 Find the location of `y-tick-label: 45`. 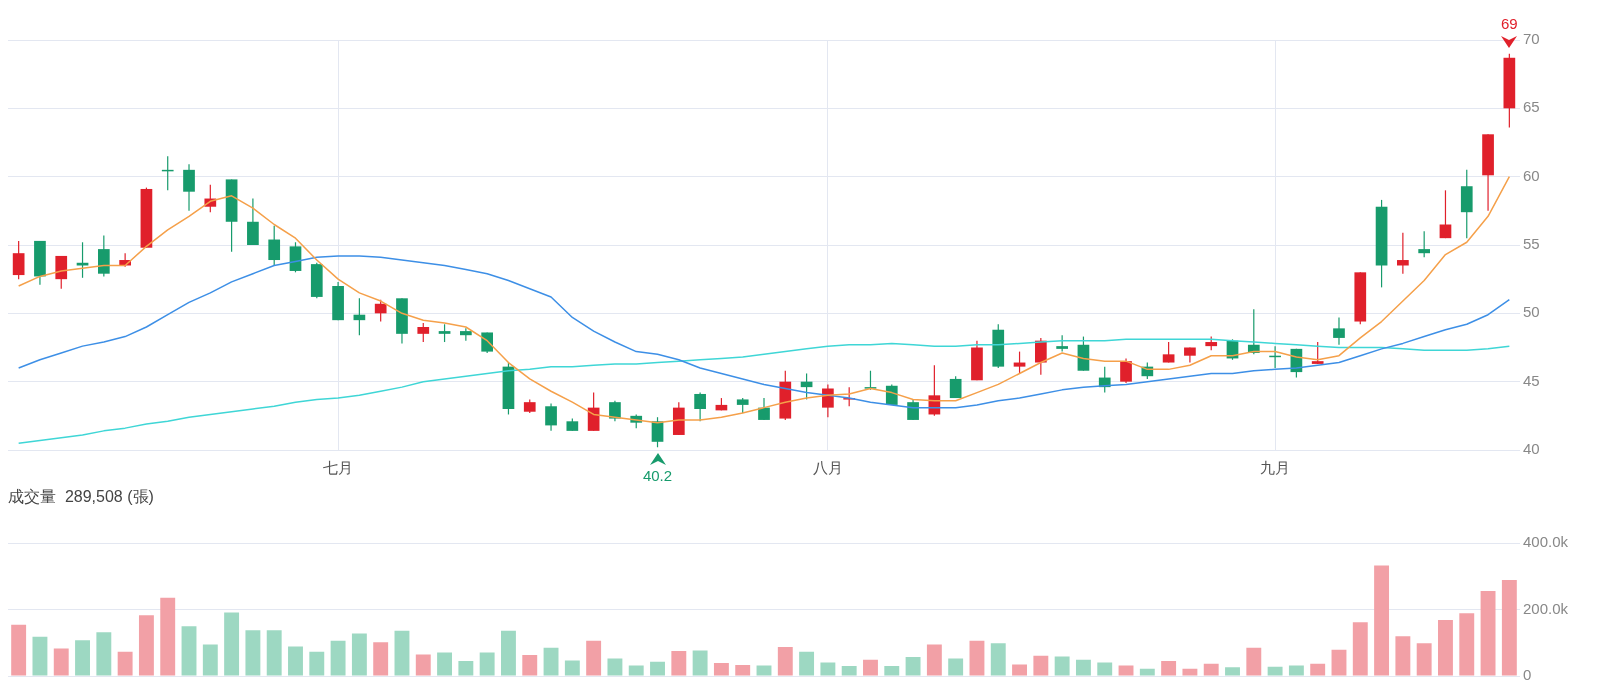

y-tick-label: 45 is located at coordinates (1531, 380).